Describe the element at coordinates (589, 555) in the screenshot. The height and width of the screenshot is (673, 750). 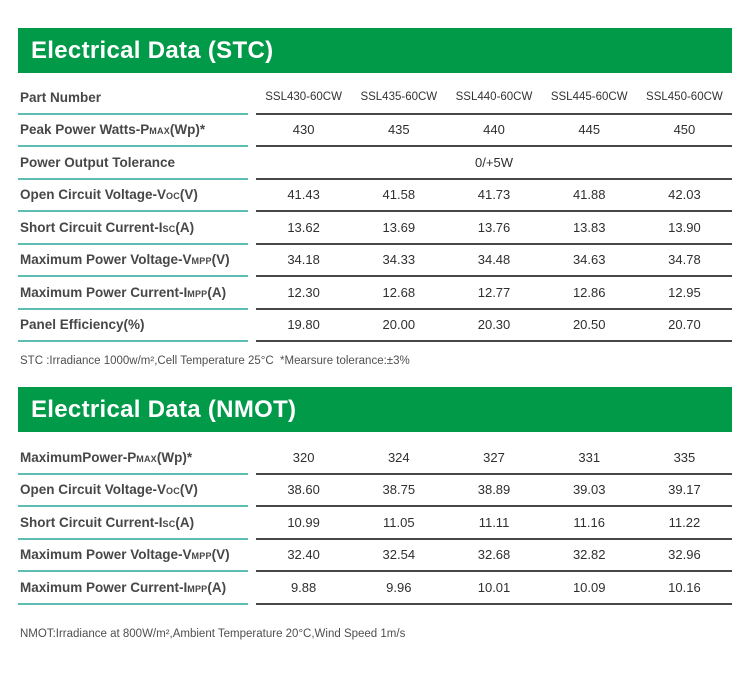
I see `row-value: 32.82` at that location.